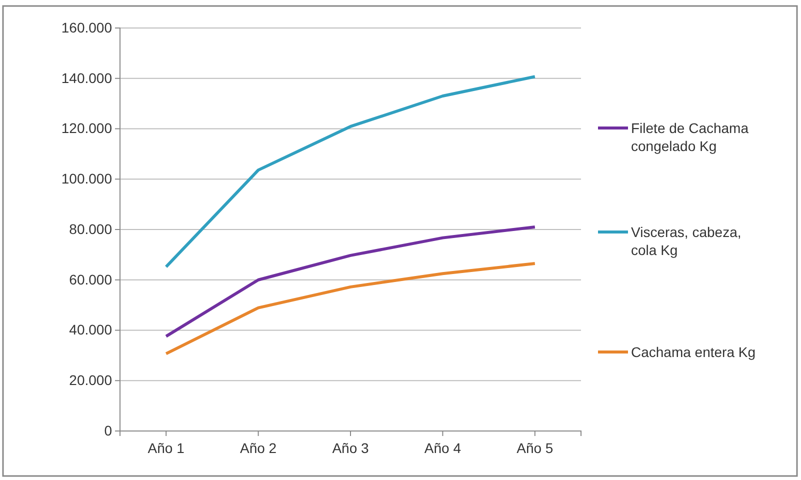 The width and height of the screenshot is (801, 480). What do you see at coordinates (686, 241) in the screenshot?
I see `legend-label: Visceras, cabeza, cola Kg` at bounding box center [686, 241].